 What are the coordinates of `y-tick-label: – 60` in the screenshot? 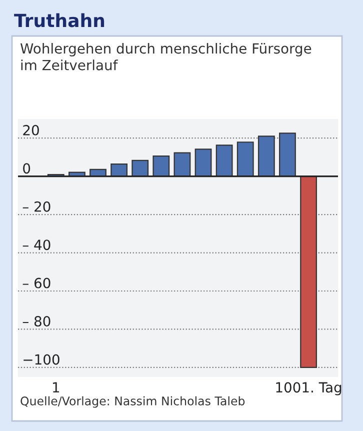 It's located at (36, 283).